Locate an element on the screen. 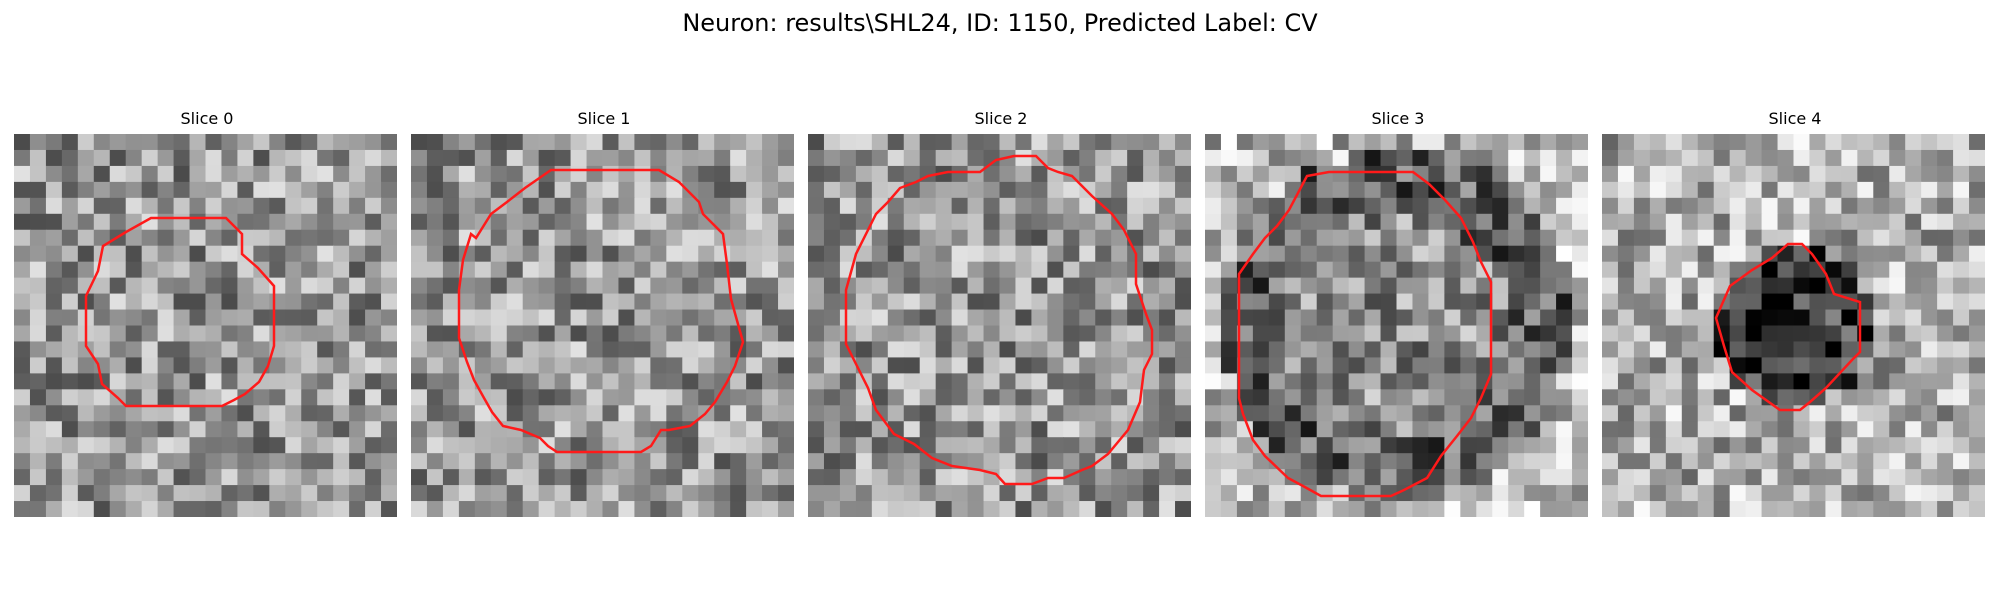 The height and width of the screenshot is (600, 2000). slice-title: Slice 3 is located at coordinates (1398, 118).